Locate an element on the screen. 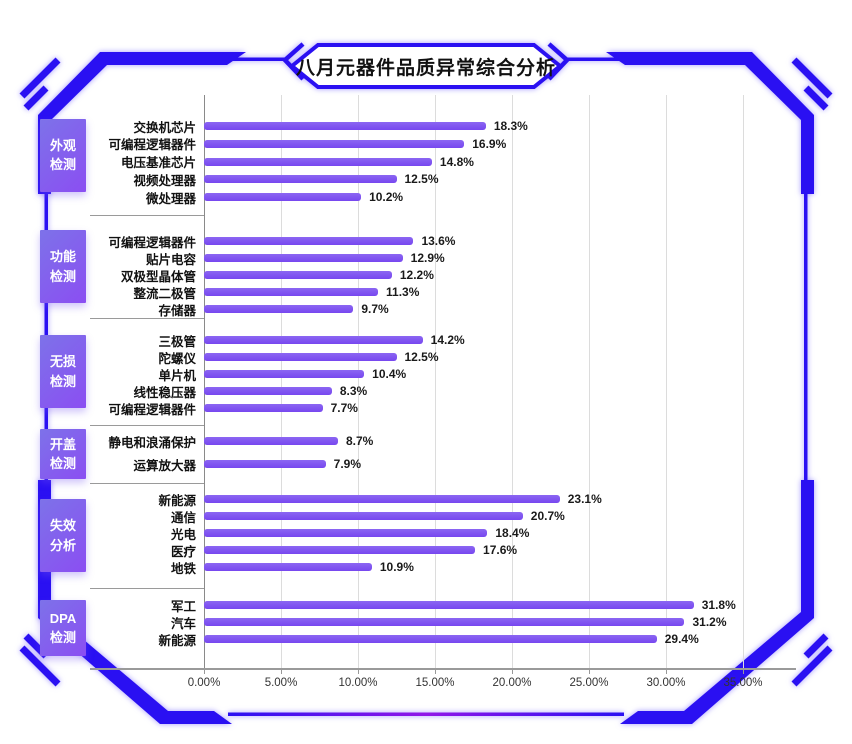 This screenshot has height=744, width=852. bar-row: 贴片电容 12.9% is located at coordinates (451, 258).